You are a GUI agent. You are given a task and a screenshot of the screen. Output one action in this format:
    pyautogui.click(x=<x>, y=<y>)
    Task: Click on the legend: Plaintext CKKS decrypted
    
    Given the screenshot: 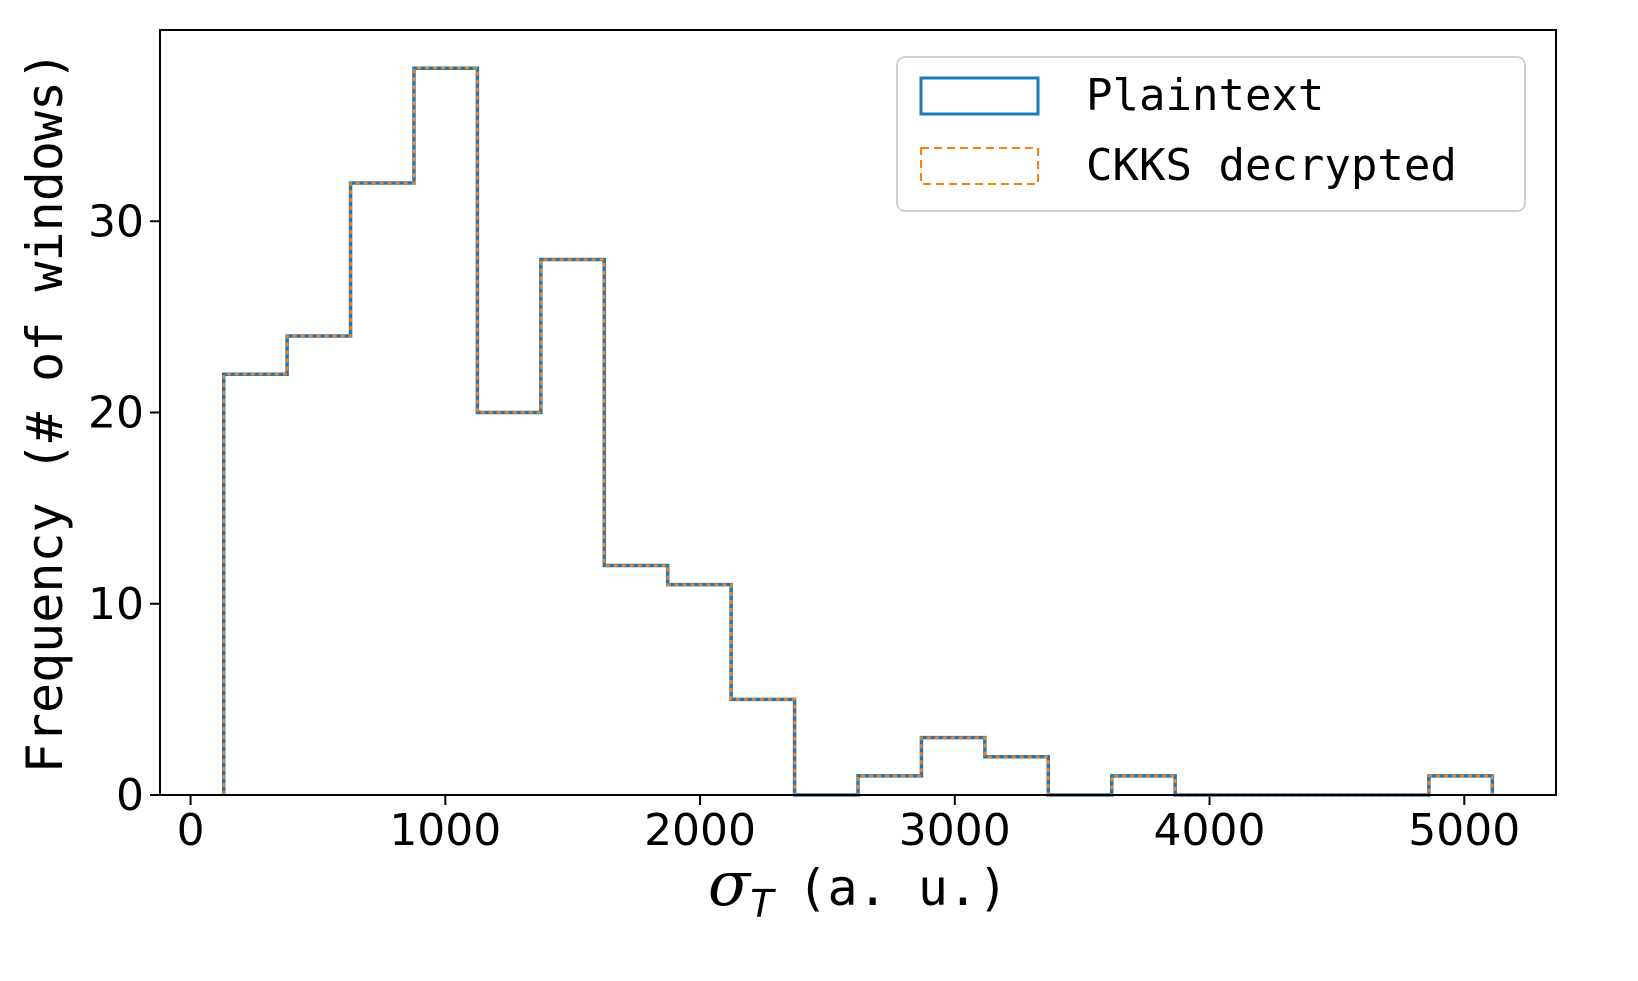 What is the action you would take?
    pyautogui.click(x=1211, y=134)
    